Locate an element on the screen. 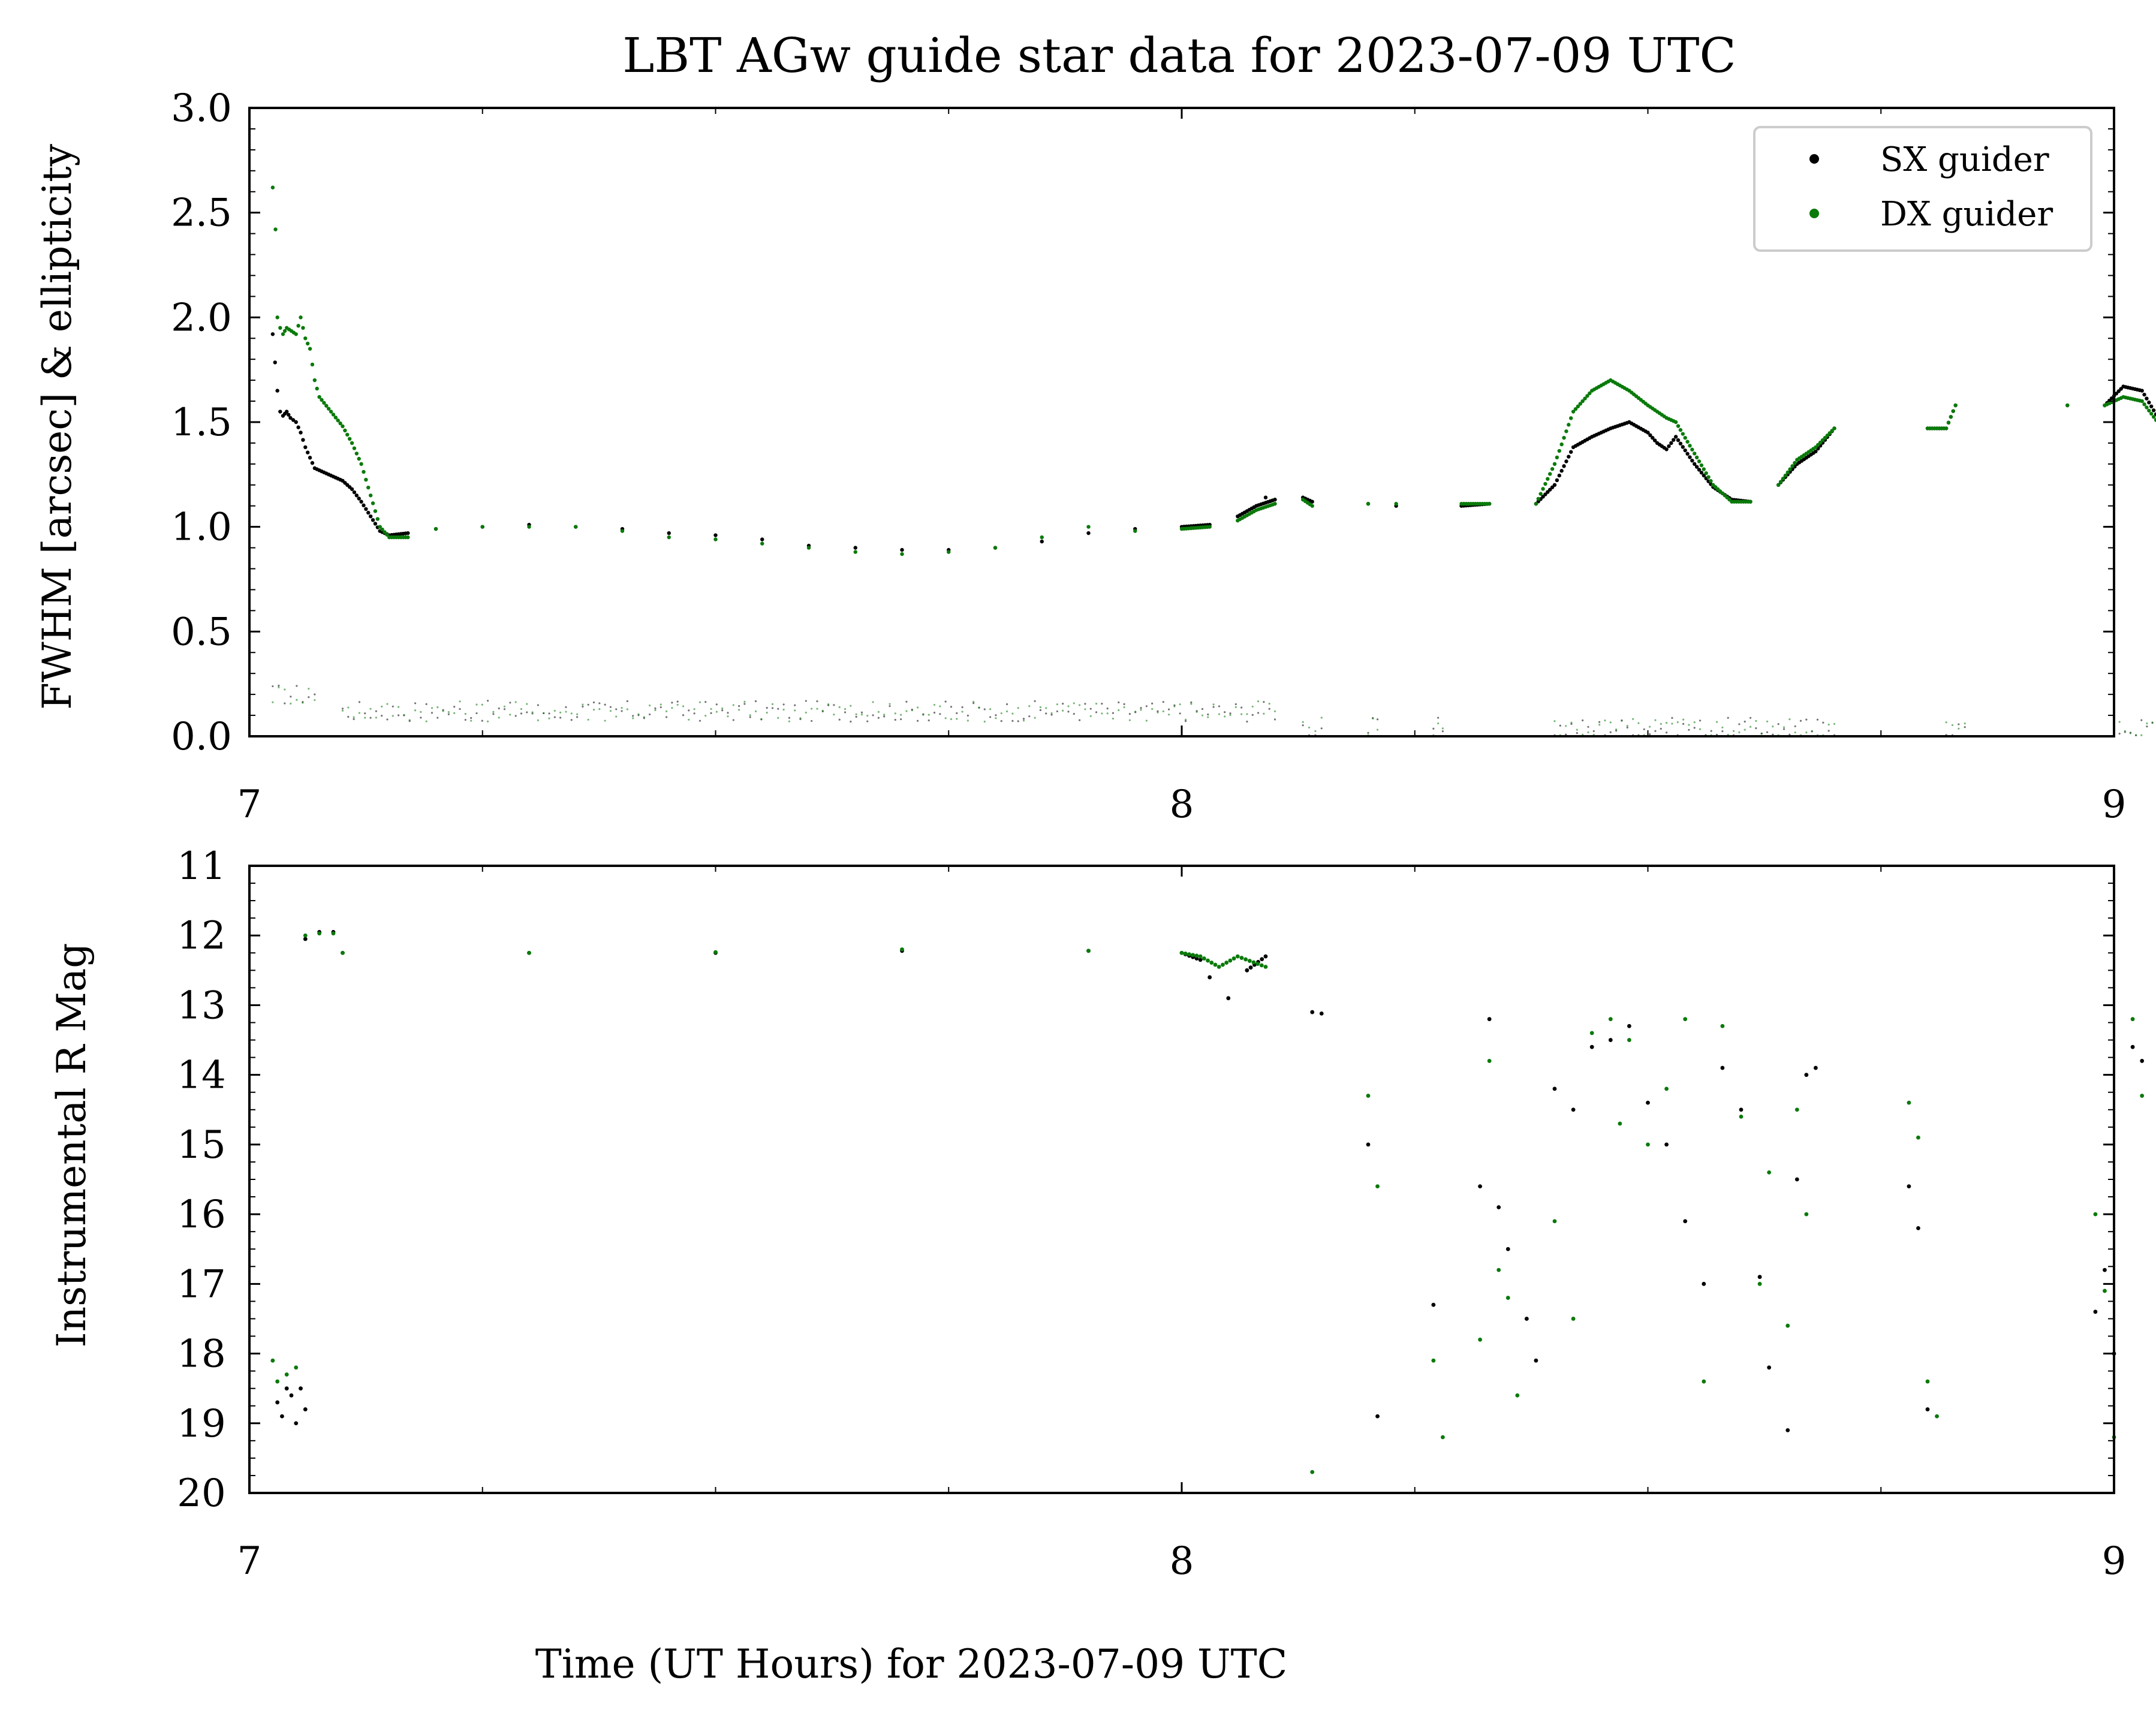 This screenshot has width=2156, height=1722. top-y-tick-label: 1.5 is located at coordinates (202, 423).